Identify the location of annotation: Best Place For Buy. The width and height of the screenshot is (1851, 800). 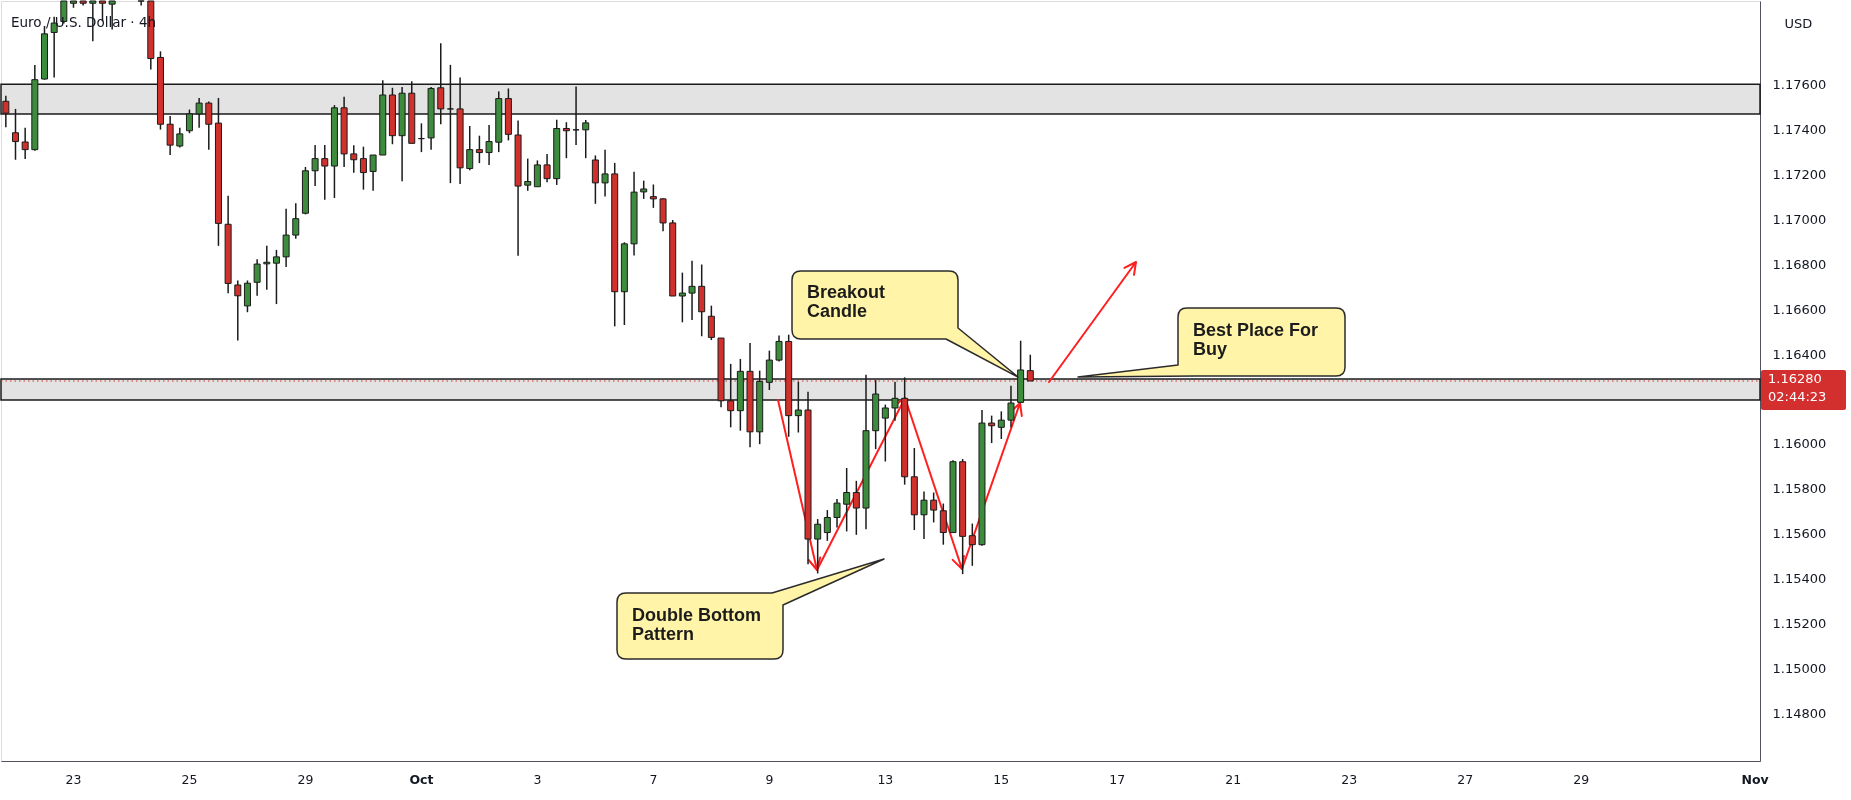
(1256, 339).